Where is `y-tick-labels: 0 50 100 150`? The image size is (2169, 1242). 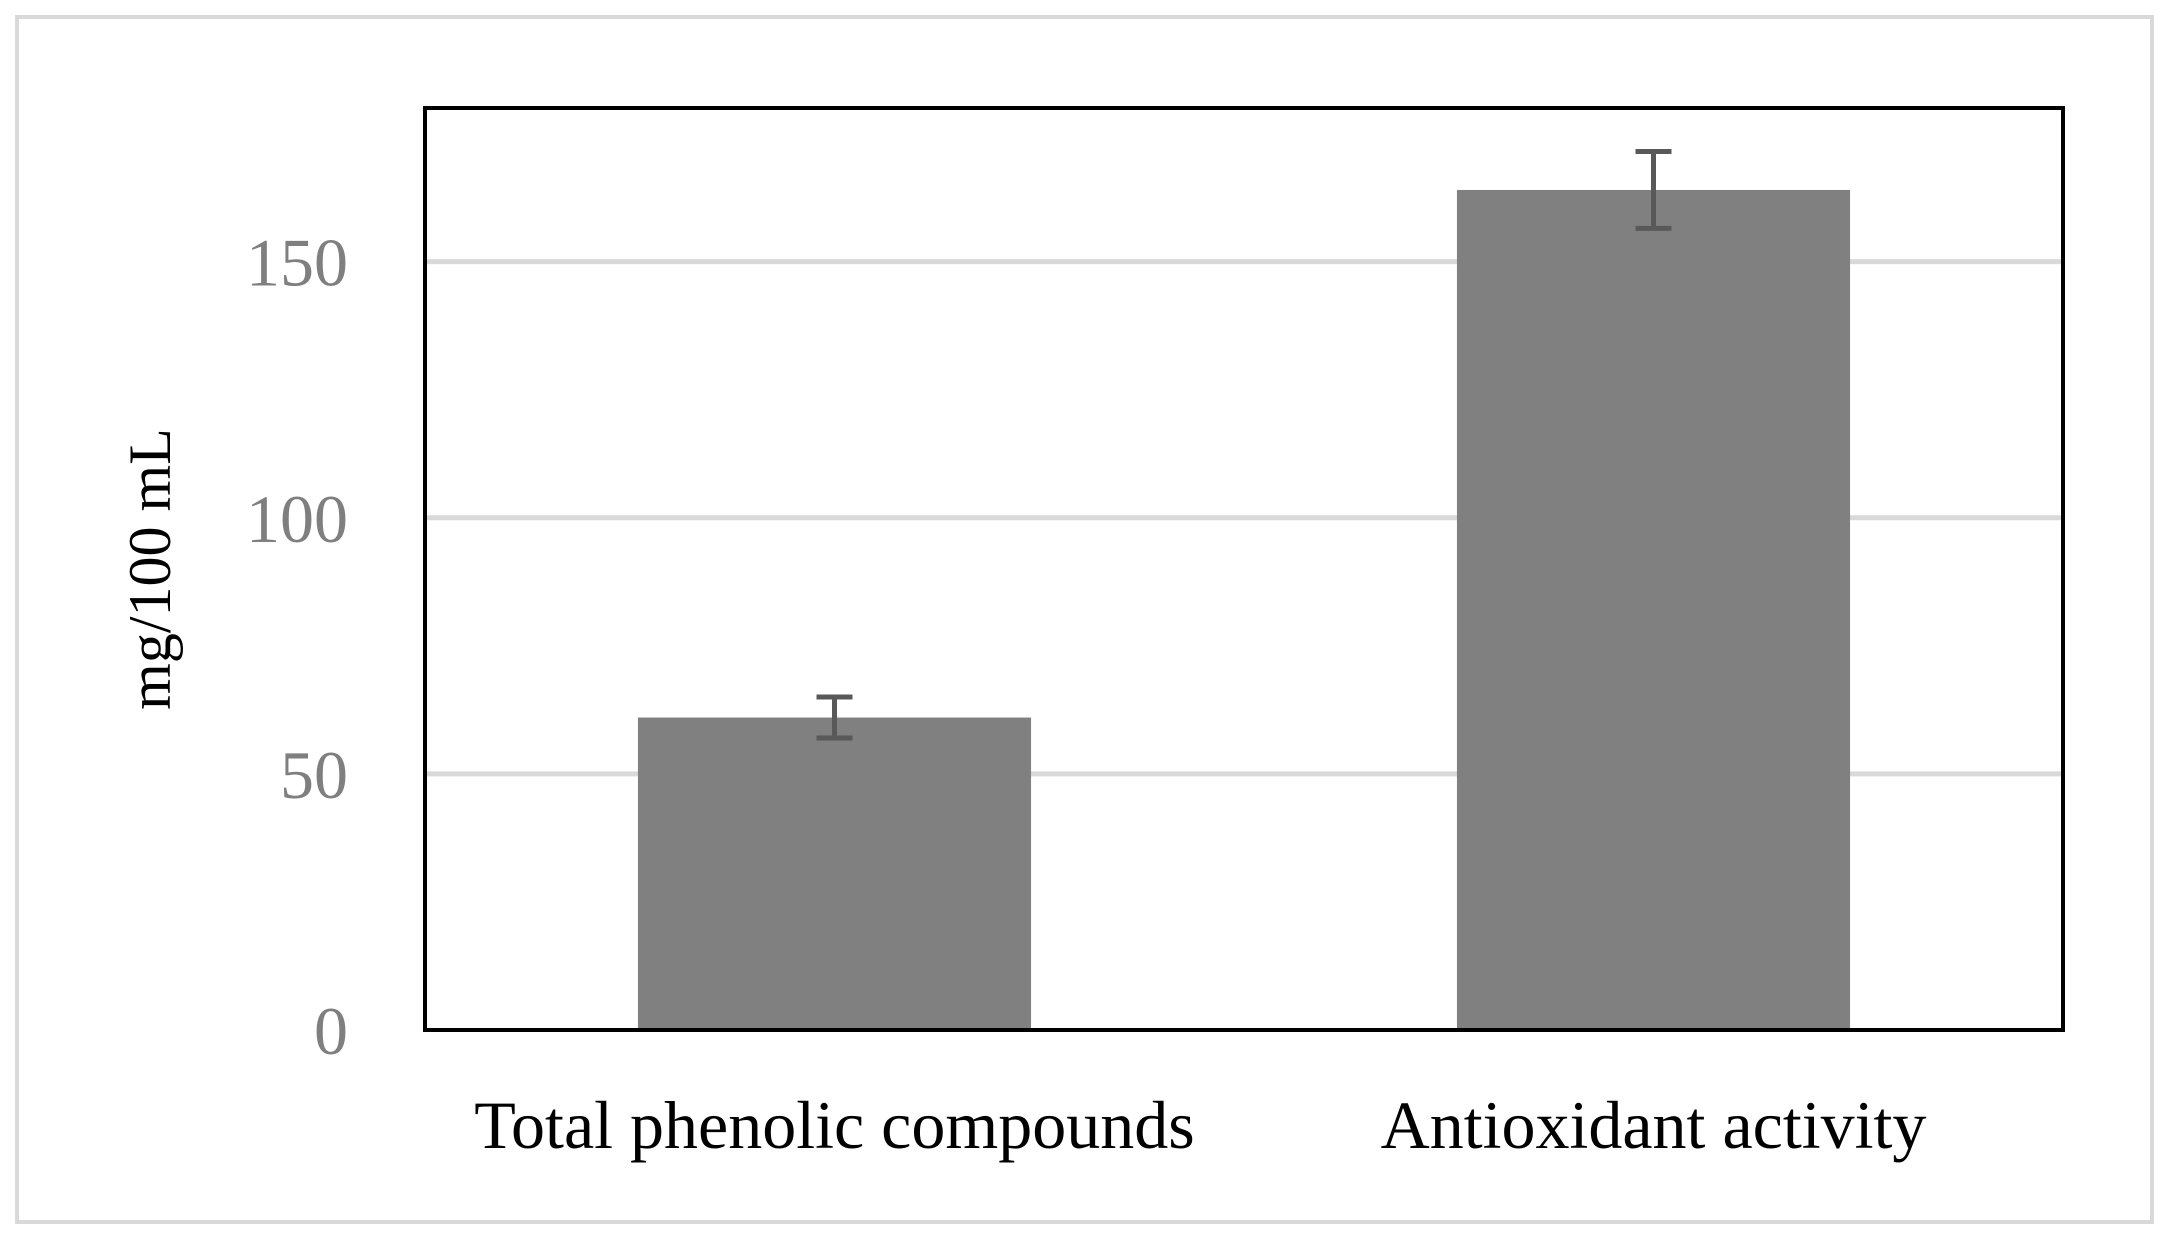
y-tick-labels: 0 50 100 150 is located at coordinates (297, 647).